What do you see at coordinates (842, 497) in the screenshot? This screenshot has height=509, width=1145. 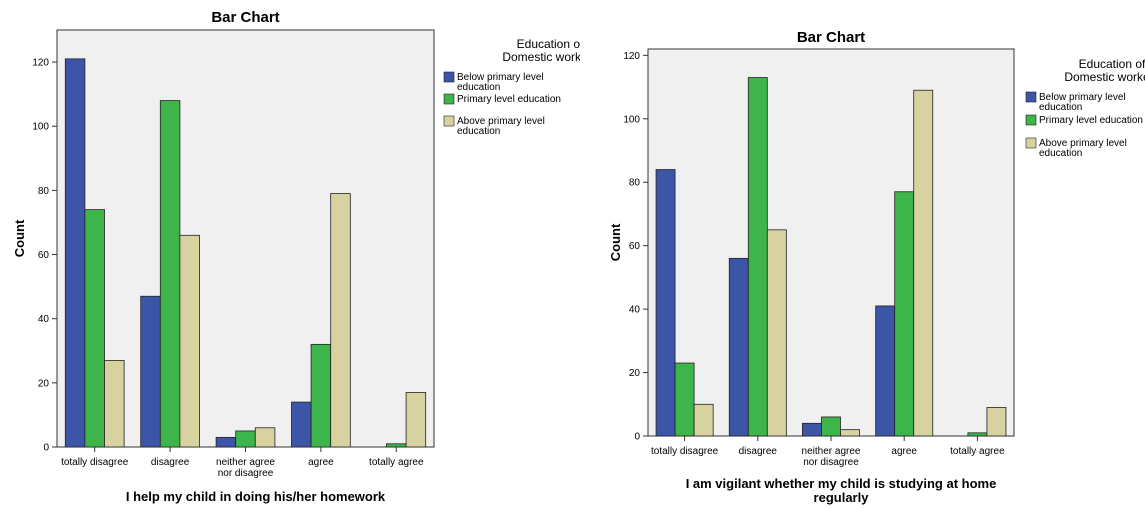 I see `x-axis-title: regularly` at bounding box center [842, 497].